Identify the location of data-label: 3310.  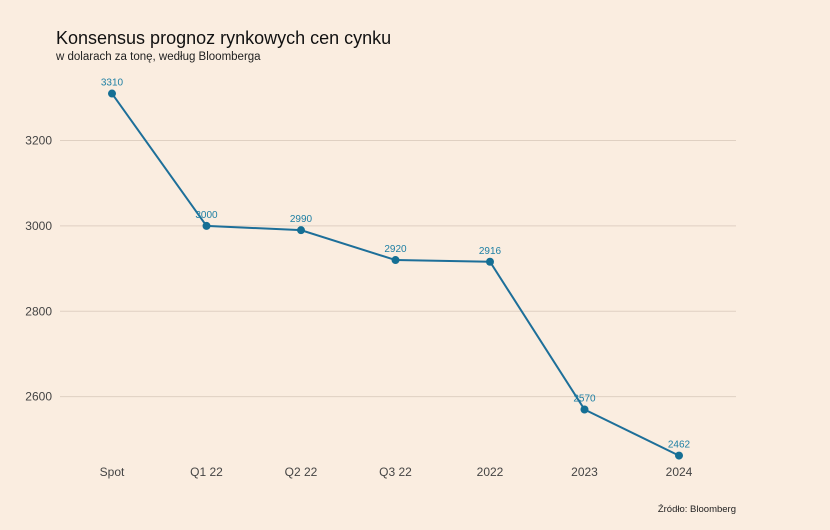
(112, 83).